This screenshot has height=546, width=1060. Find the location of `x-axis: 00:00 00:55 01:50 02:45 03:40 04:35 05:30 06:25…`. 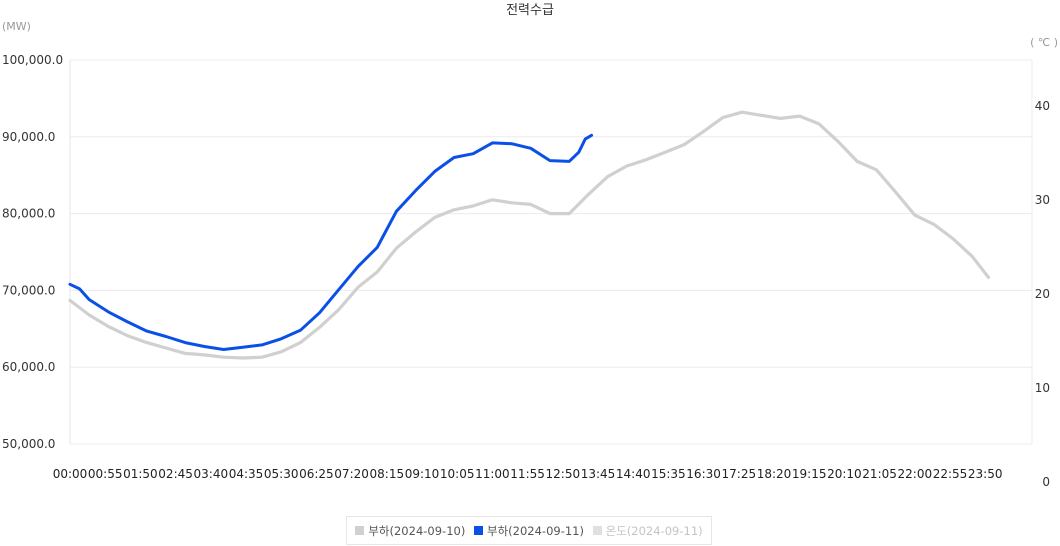

x-axis: 00:00 00:55 01:50 02:45 03:40 04:35 05:30 06:25… is located at coordinates (528, 474).